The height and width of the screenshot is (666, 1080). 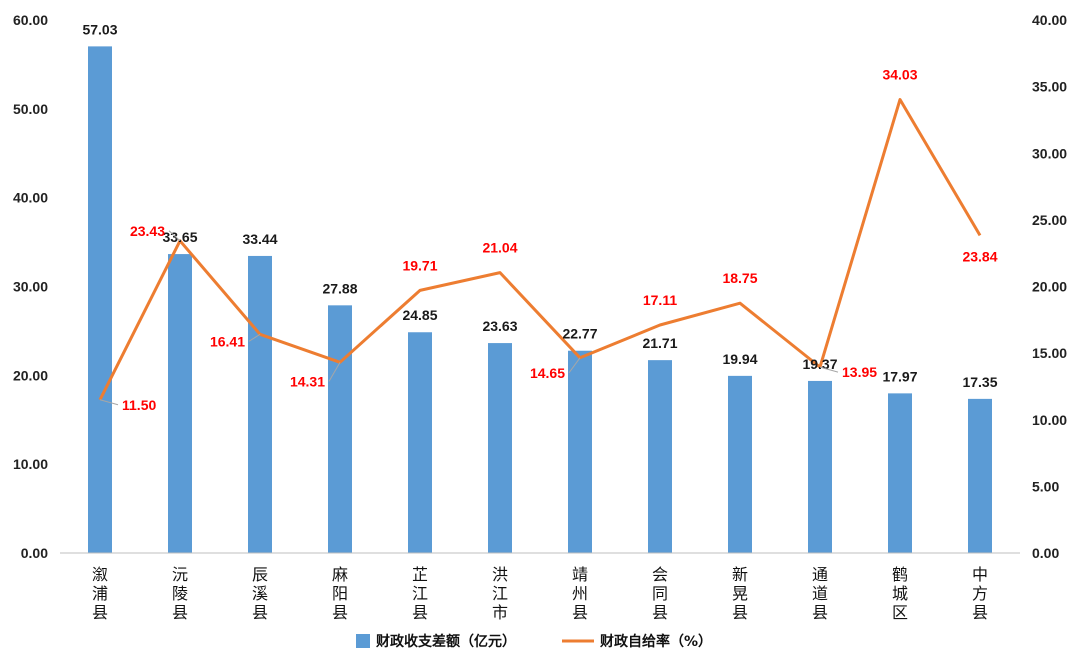 I want to click on left-tick-label: 10.00, so click(x=30, y=464).